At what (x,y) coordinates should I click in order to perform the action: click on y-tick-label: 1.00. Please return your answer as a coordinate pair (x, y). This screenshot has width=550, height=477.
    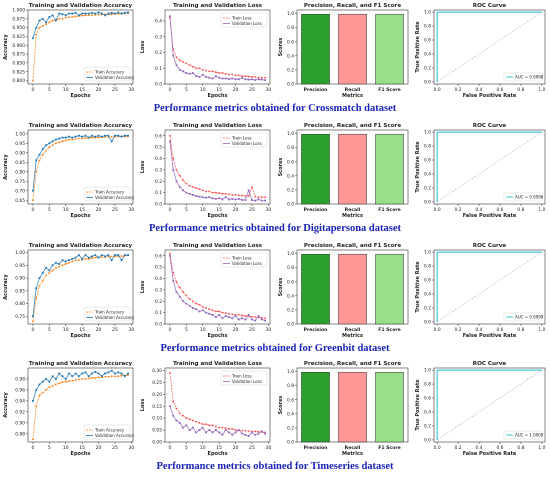
    Looking at the image, I should click on (20, 134).